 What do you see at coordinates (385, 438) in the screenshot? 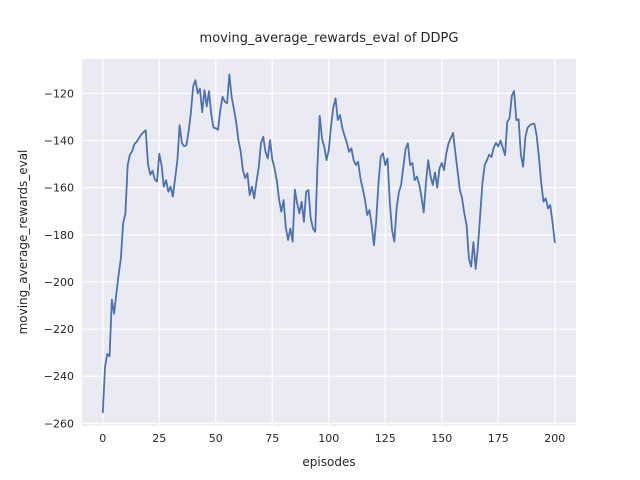
I see `x-tick-label: 125` at bounding box center [385, 438].